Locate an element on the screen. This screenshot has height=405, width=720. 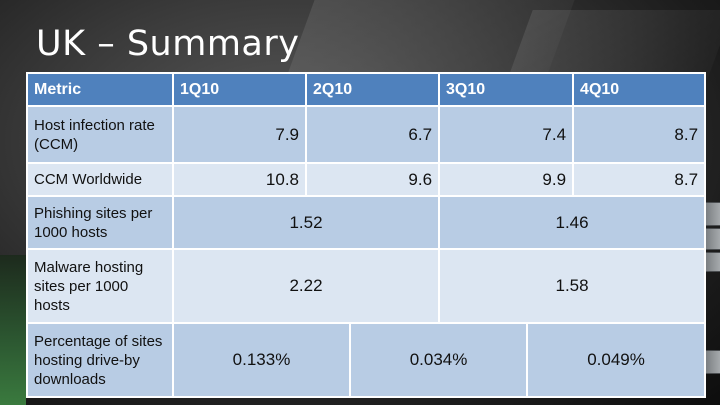
row-metric-label: Malware hosting sites per 1000 hosts is located at coordinates (100, 286).